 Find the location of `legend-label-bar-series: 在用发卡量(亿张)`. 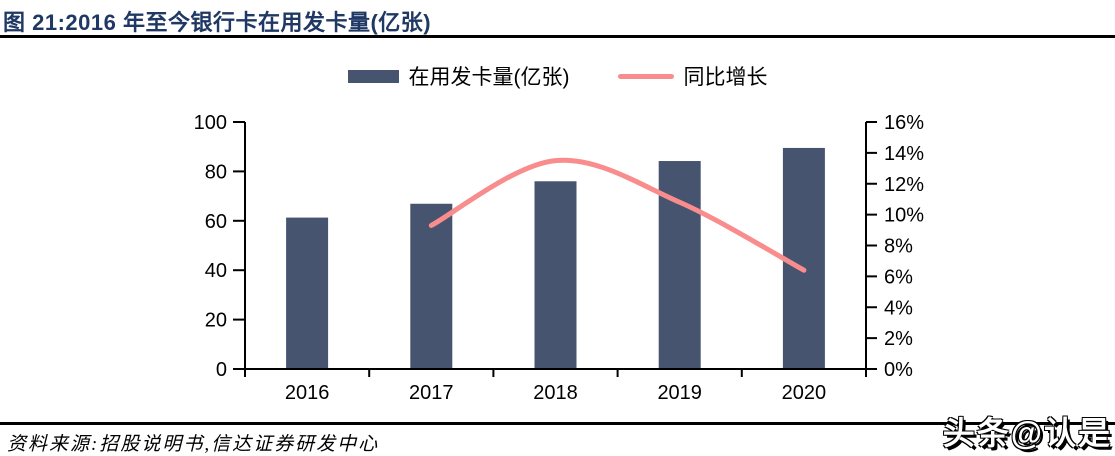

legend-label-bar-series: 在用发卡量(亿张) is located at coordinates (489, 77).